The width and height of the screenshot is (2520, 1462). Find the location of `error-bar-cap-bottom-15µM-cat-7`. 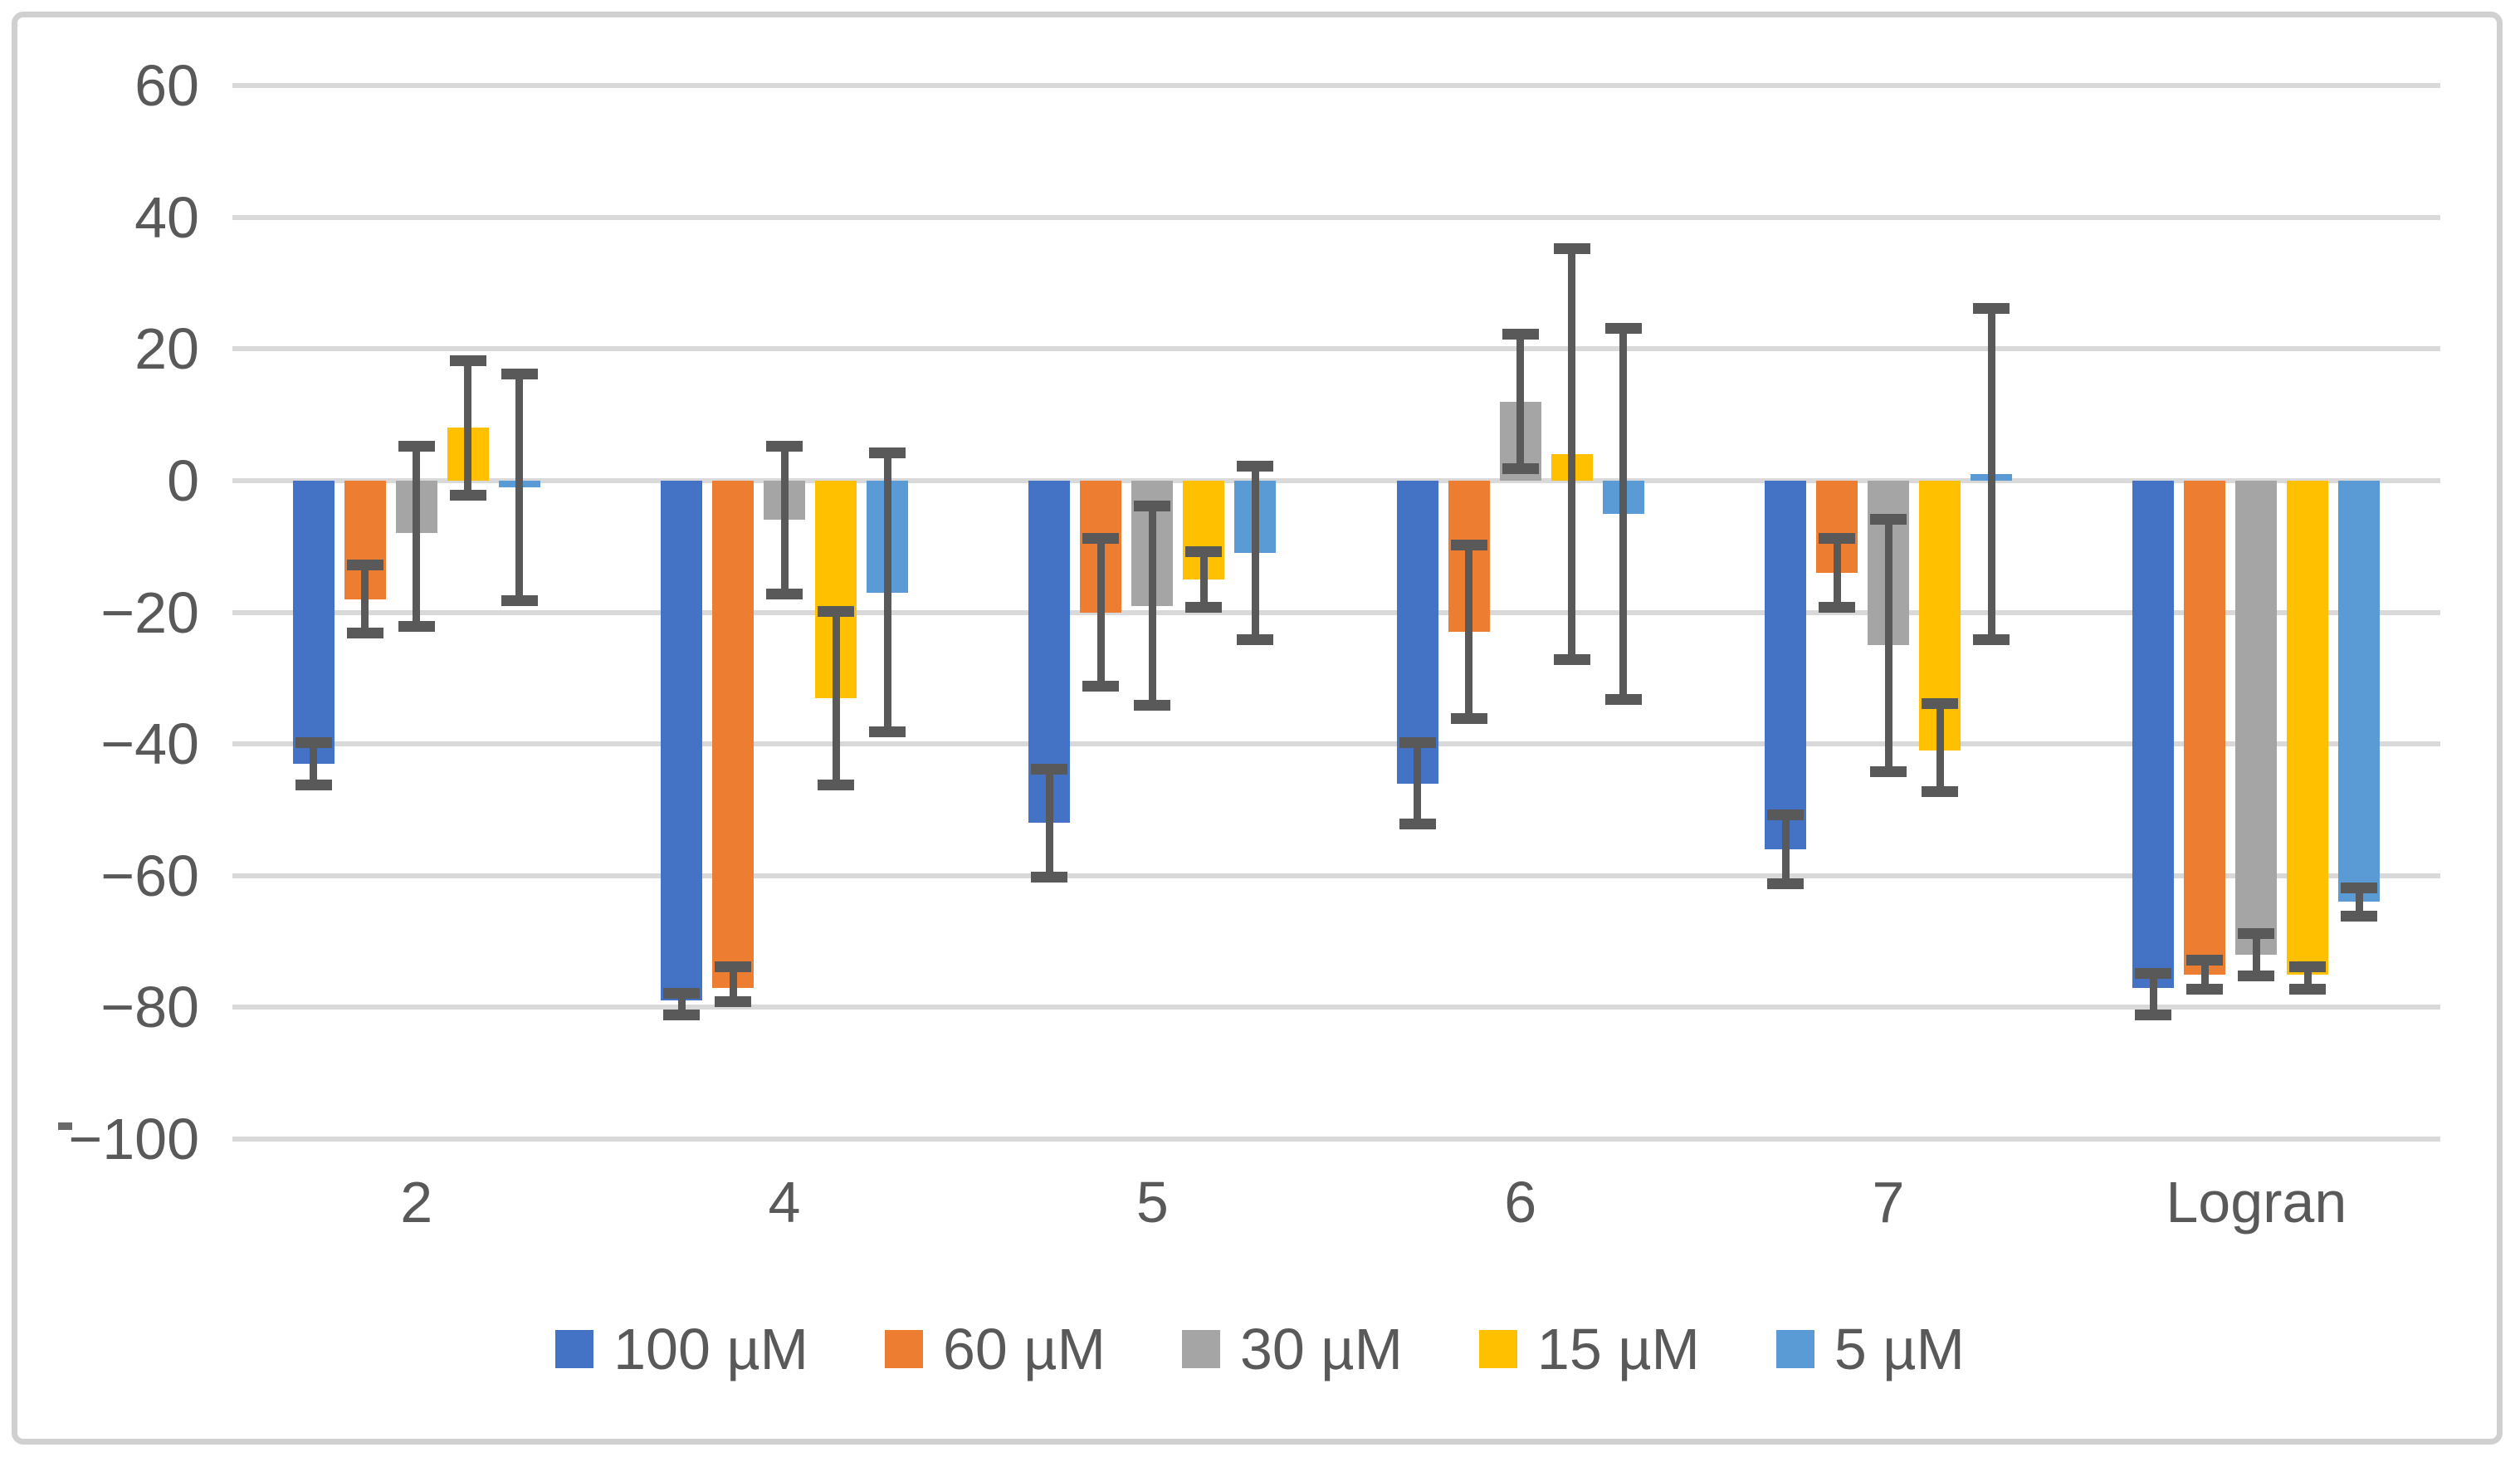

error-bar-cap-bottom-15µM-cat-7 is located at coordinates (1940, 791).